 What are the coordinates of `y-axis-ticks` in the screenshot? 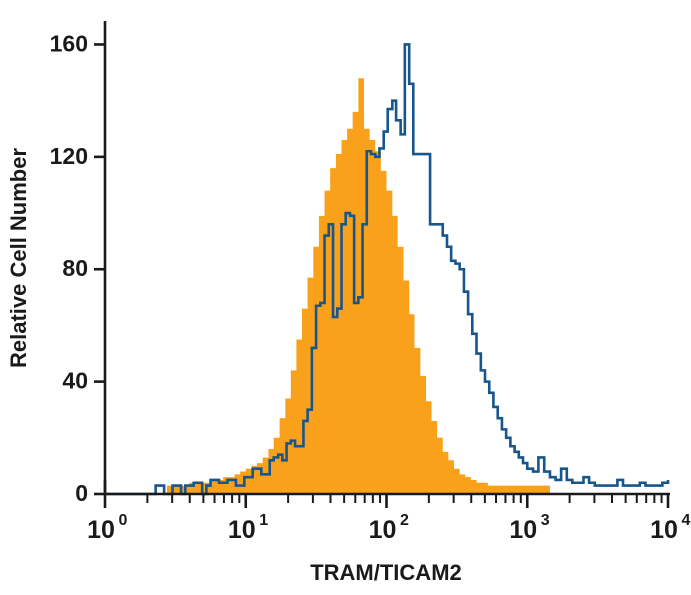 It's located at (99, 269).